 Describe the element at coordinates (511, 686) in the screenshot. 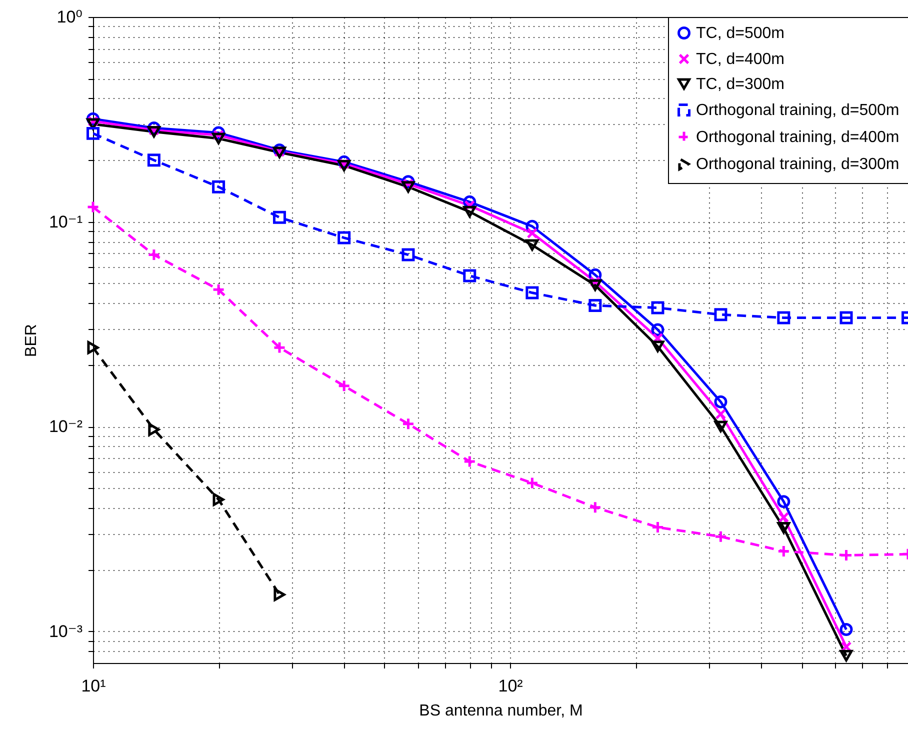

I see `x-tick-label: 10²` at that location.